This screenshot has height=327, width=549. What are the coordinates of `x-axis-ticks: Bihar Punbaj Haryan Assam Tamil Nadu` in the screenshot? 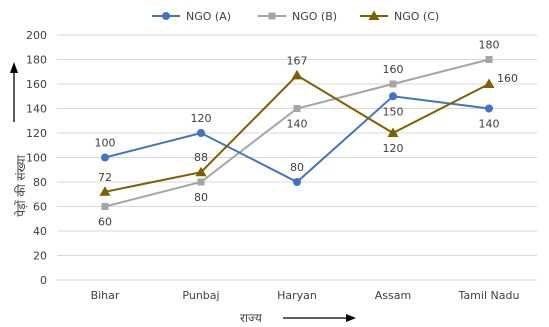 It's located at (305, 295).